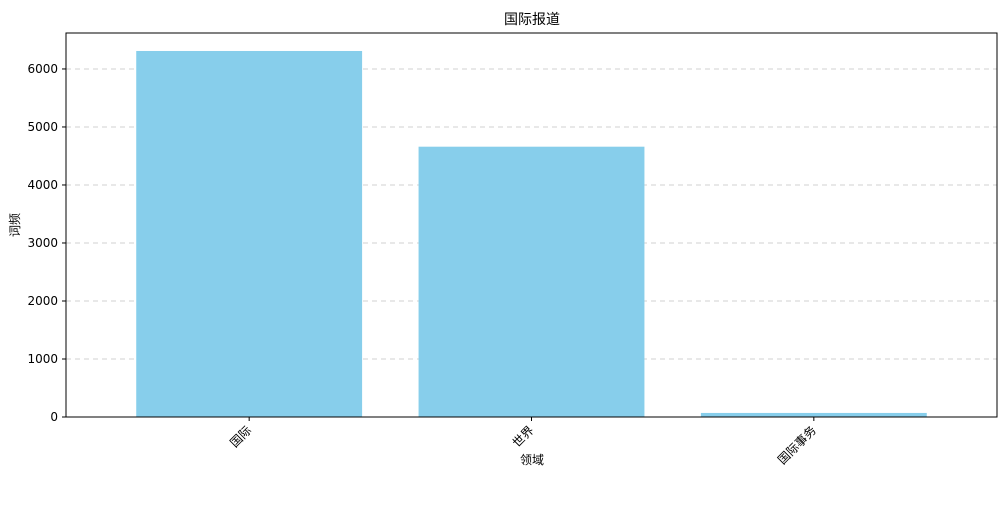 The image size is (1006, 507). I want to click on x-tick-label: 国际事务, so click(796, 445).